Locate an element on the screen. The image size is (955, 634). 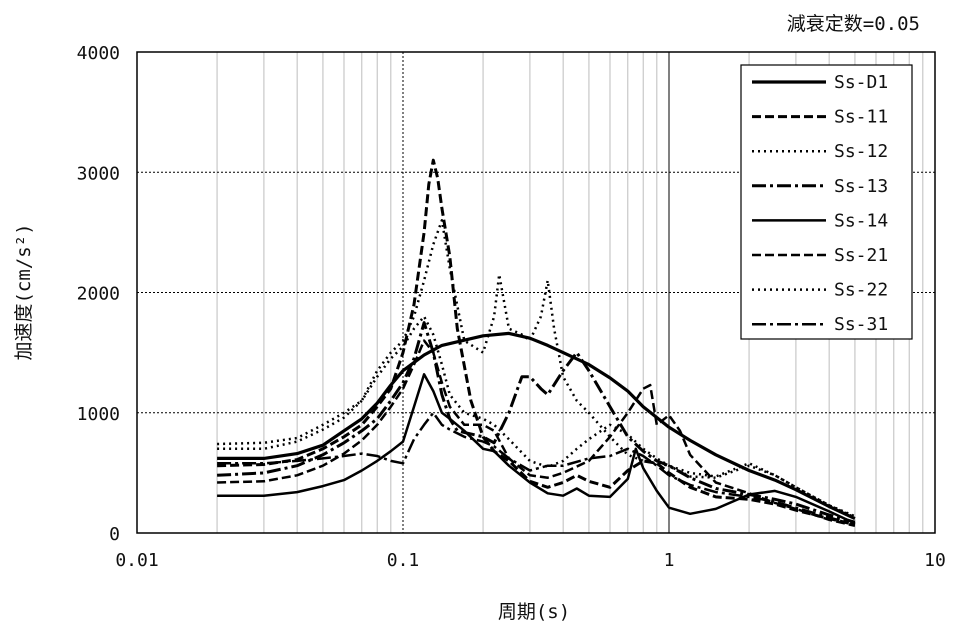
y-tick-label: 3000 is located at coordinates (98, 173).